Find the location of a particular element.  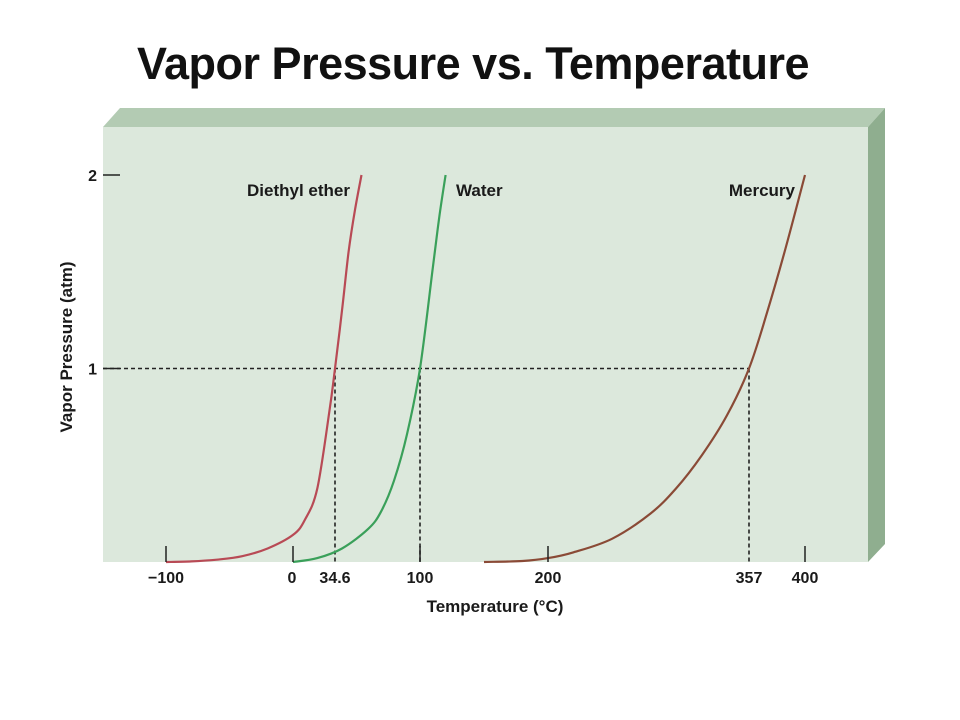

y-tick-label: 1 is located at coordinates (92, 370).